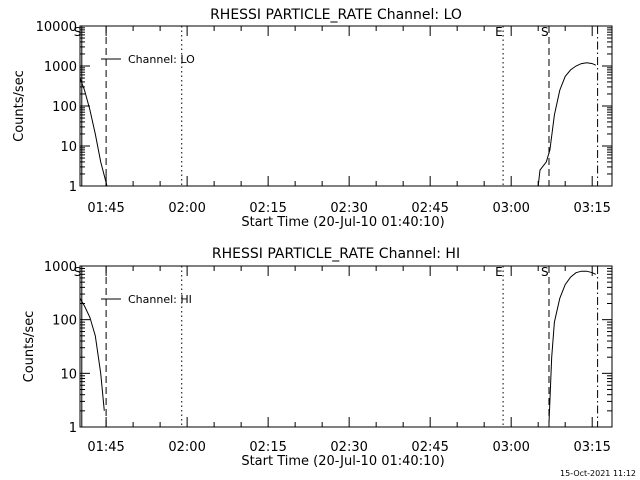 Image resolution: width=640 pixels, height=480 pixels. What do you see at coordinates (342, 222) in the screenshot?
I see `panel-1-x-axis-label: Start Time (20-Jul-10 01:40:10)` at bounding box center [342, 222].